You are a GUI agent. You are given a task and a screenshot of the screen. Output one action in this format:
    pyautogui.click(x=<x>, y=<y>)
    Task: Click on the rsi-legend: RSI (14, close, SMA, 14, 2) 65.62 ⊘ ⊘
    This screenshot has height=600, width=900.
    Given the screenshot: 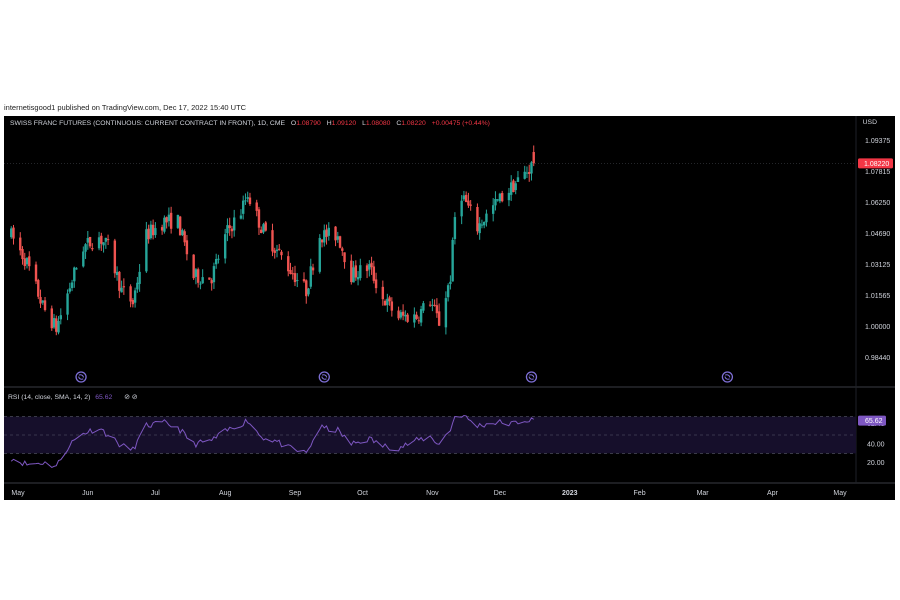 What is the action you would take?
    pyautogui.click(x=72, y=397)
    